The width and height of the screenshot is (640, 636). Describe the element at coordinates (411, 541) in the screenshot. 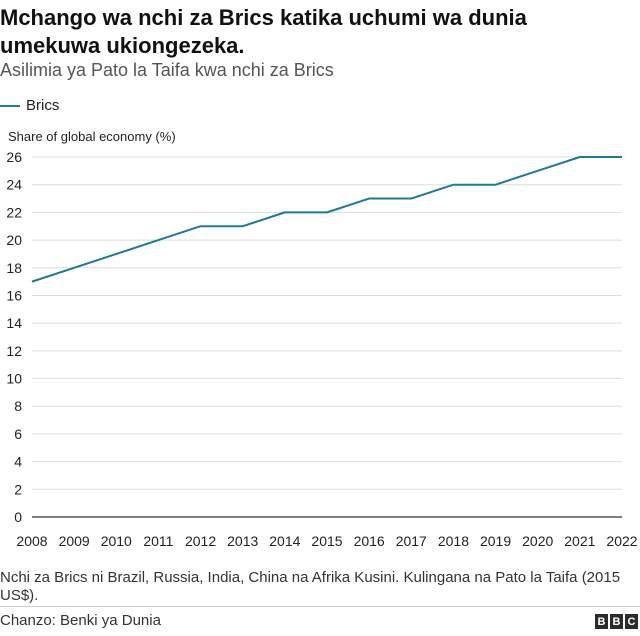

I see `x-tick-label: 2017` at that location.